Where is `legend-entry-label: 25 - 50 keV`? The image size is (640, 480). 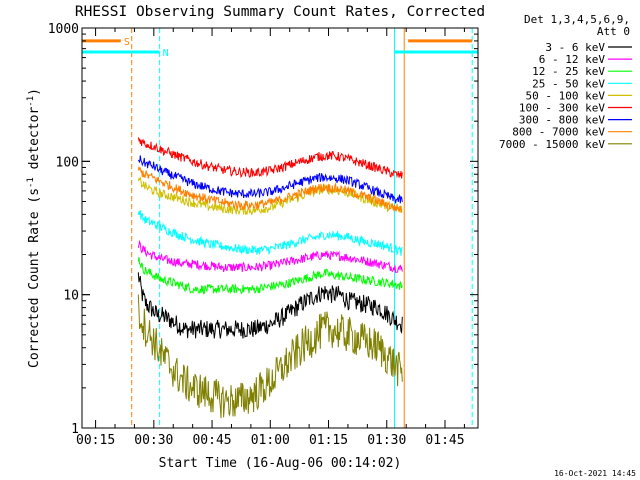
legend-entry-label: 25 - 50 keV is located at coordinates (568, 83).